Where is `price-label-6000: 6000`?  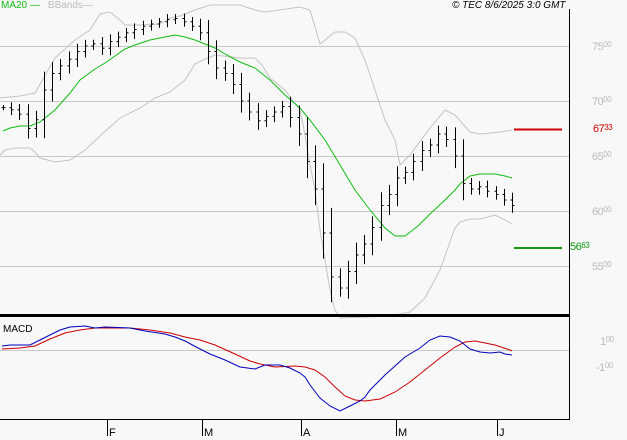 price-label-6000: 6000 is located at coordinates (602, 211).